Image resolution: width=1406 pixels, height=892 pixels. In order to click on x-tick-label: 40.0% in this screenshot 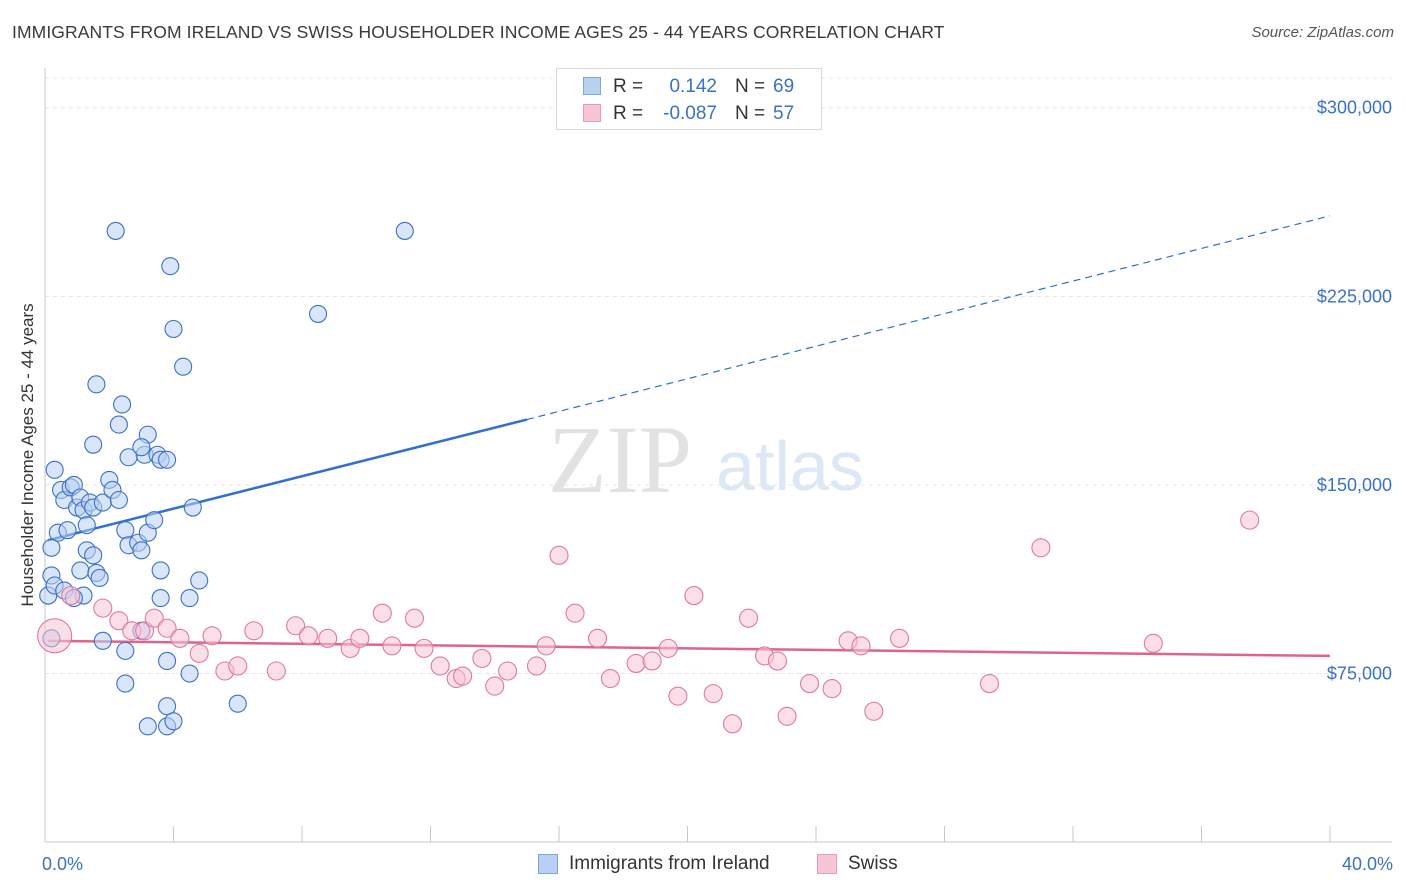, I will do `click(1367, 864)`.